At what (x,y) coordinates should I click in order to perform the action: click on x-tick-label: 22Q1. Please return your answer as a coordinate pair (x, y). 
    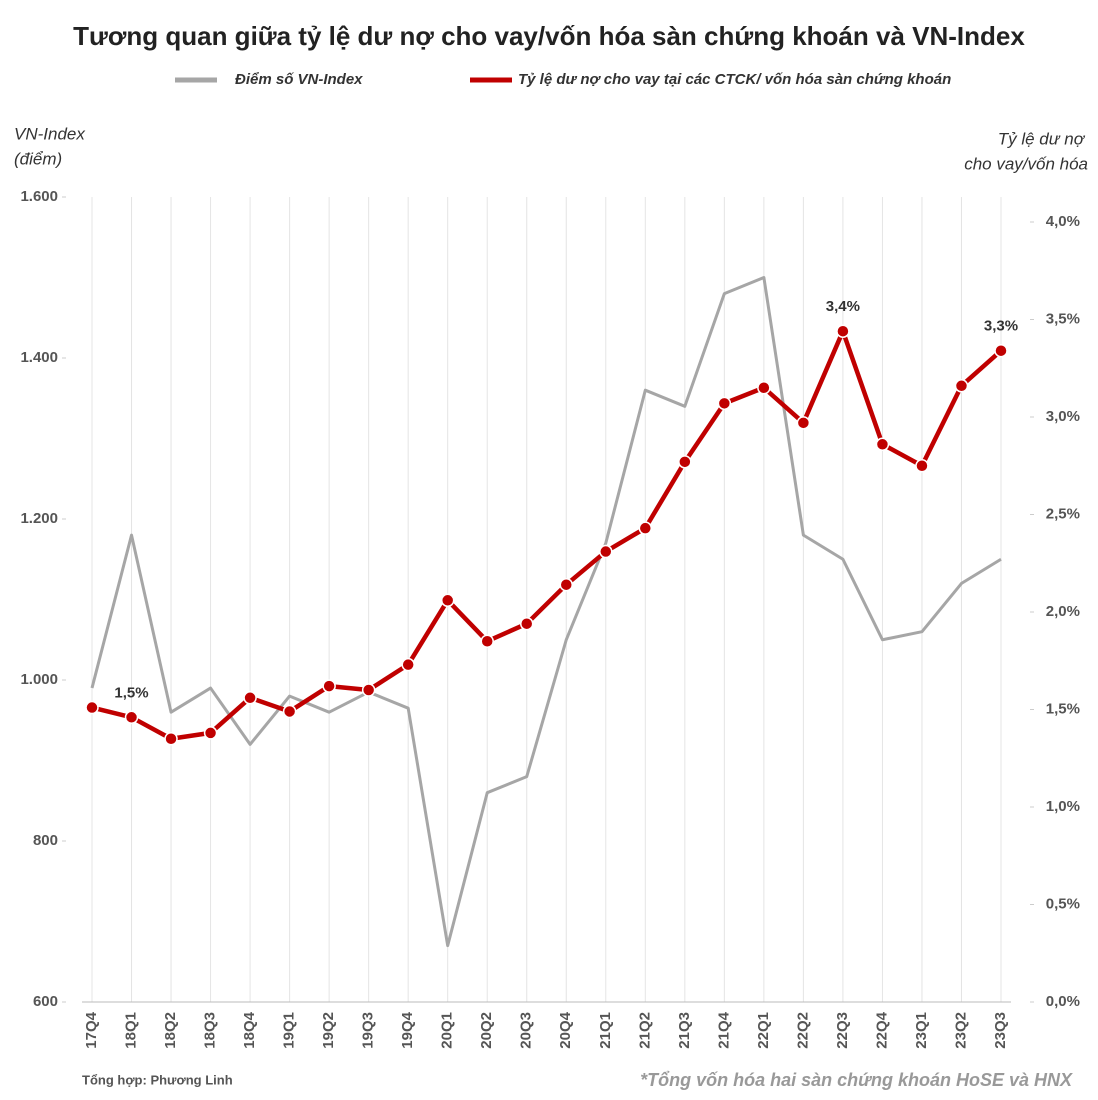
    Looking at the image, I should click on (763, 1030).